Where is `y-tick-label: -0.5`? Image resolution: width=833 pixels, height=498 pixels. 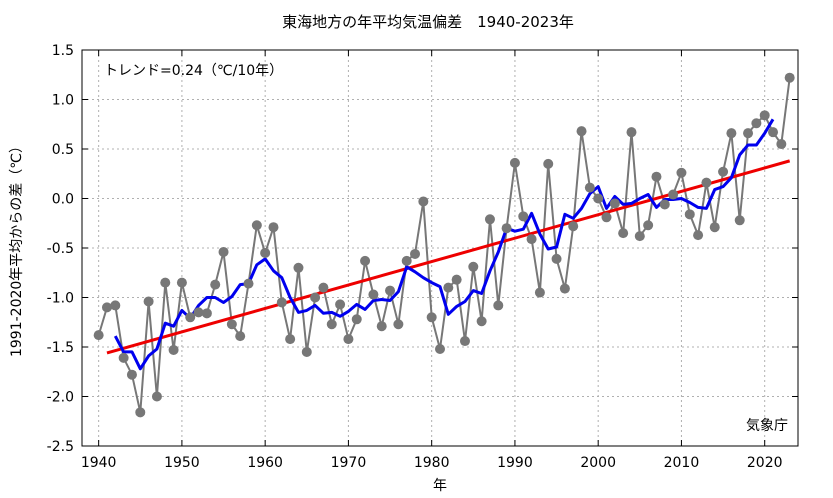
y-tick-label: -0.5 is located at coordinates (60, 249).